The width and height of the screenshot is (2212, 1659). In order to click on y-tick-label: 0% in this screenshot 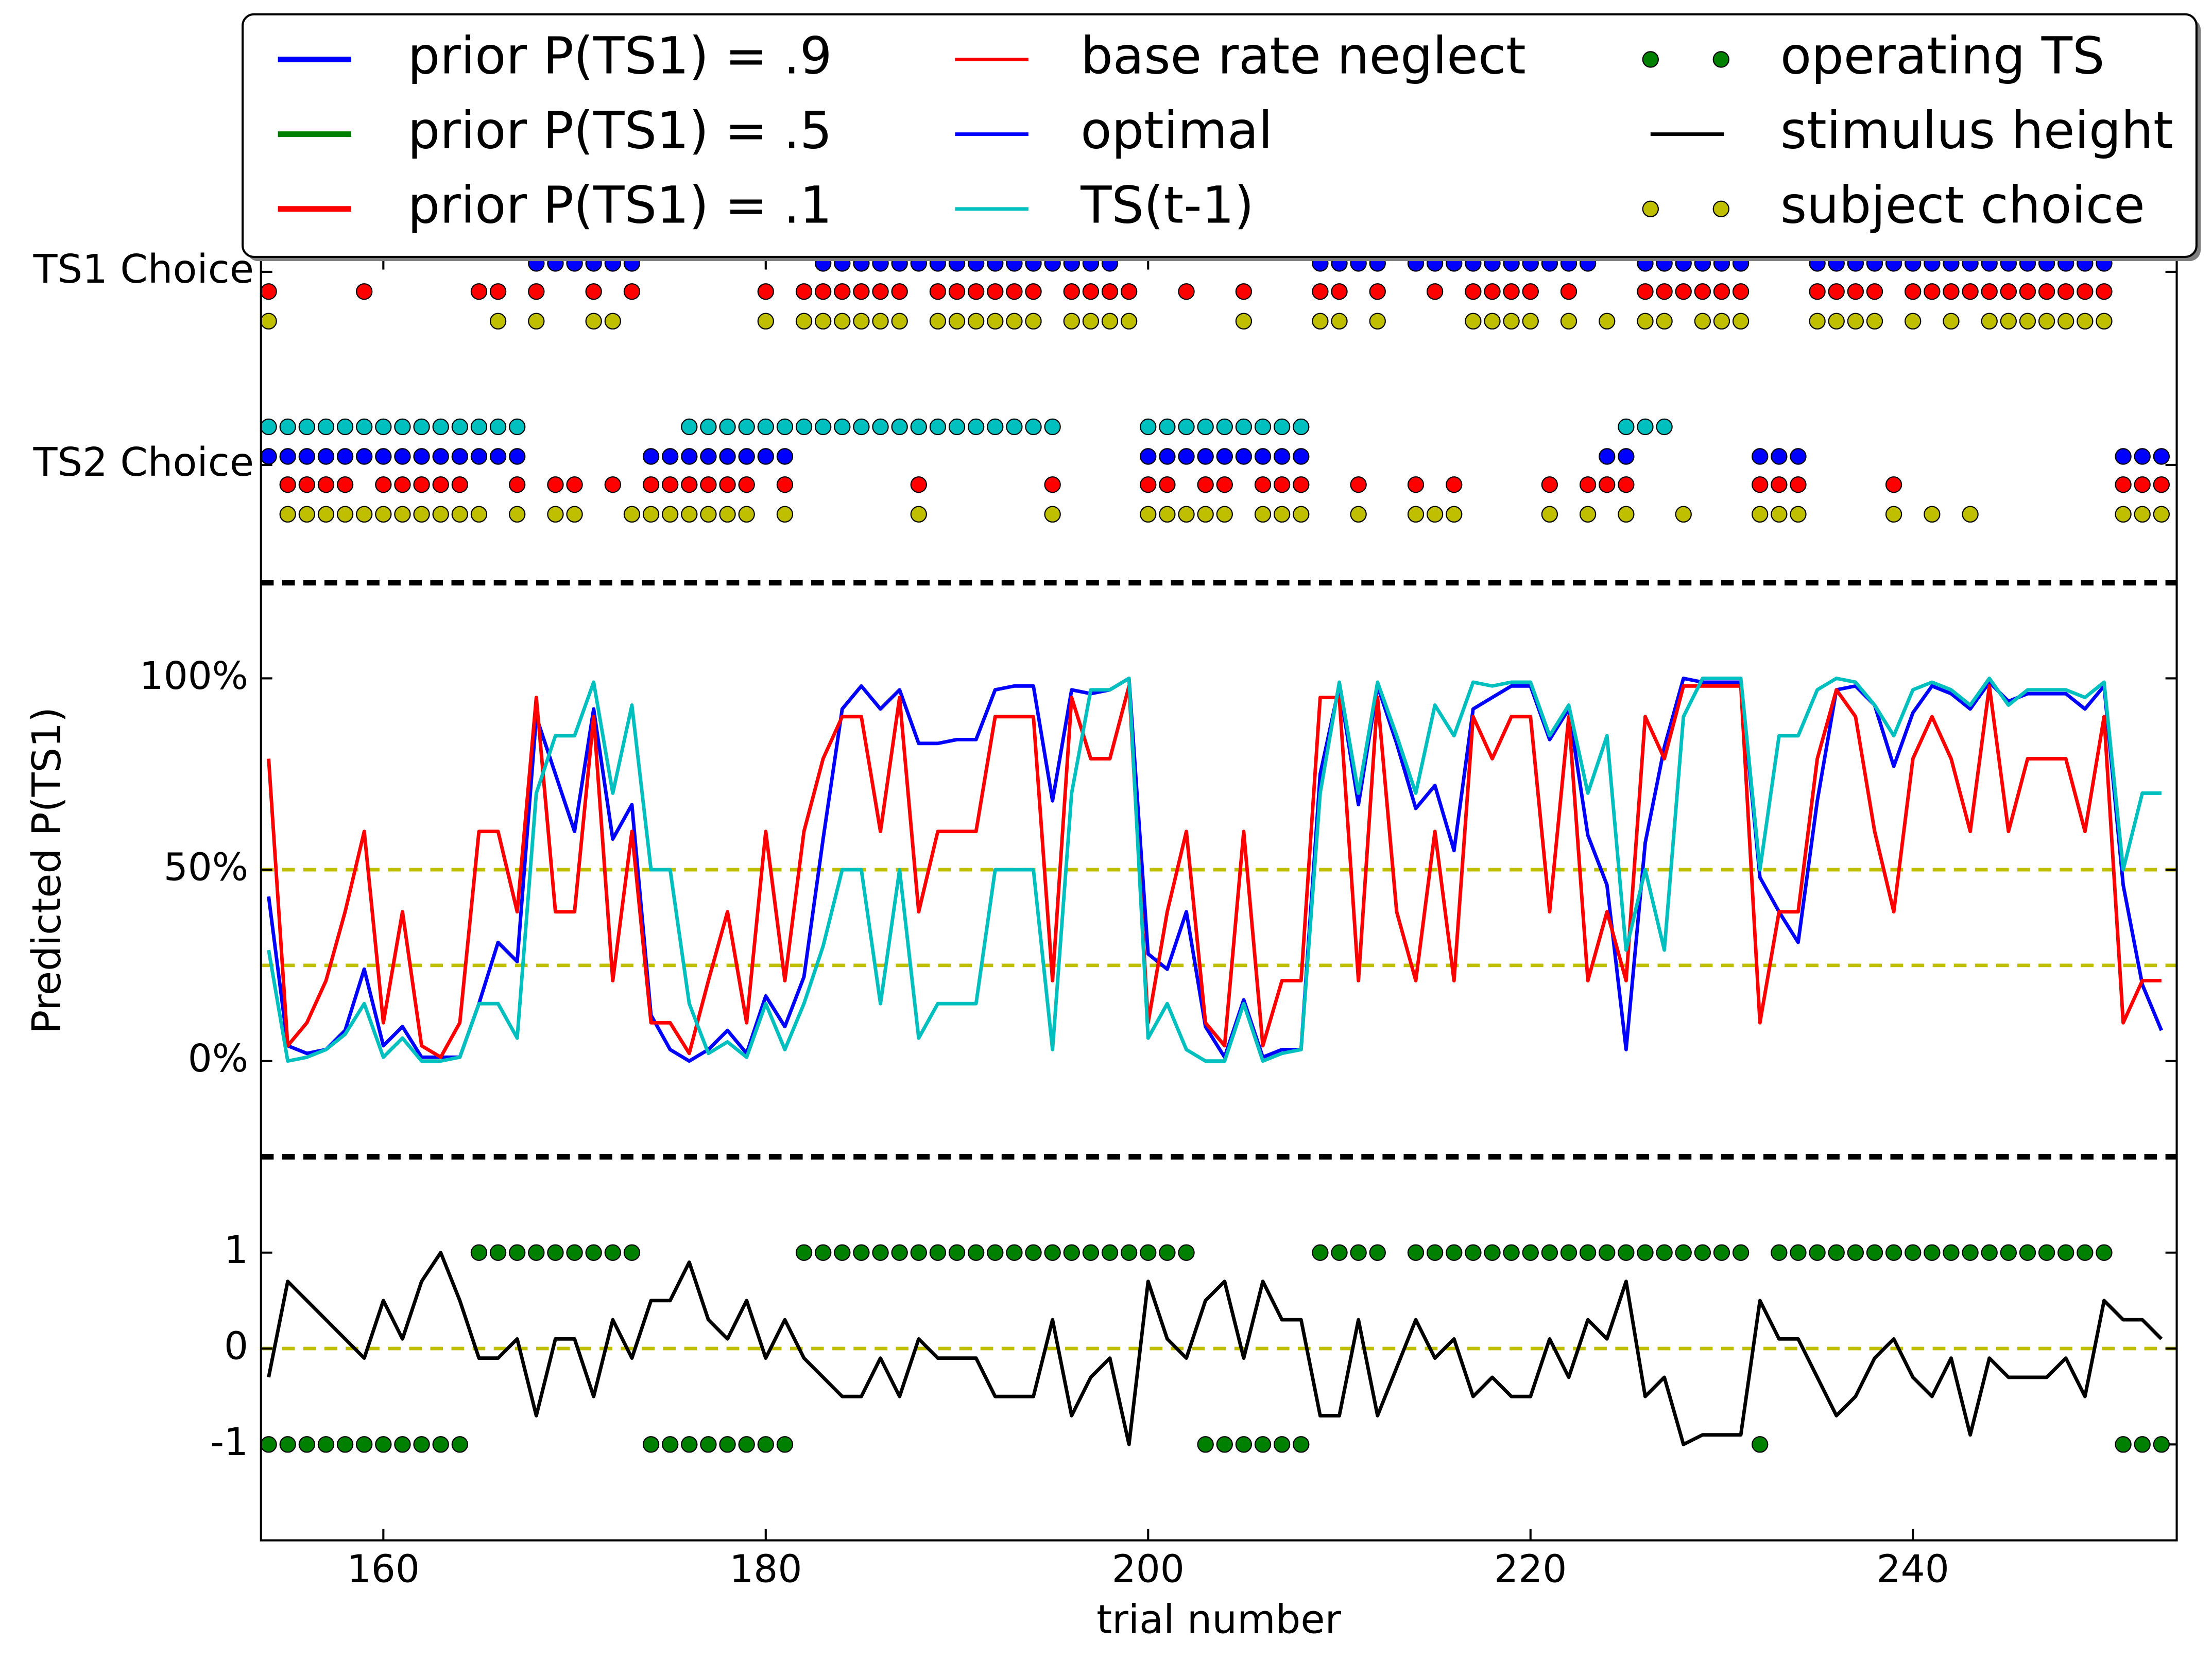, I will do `click(218, 1058)`.